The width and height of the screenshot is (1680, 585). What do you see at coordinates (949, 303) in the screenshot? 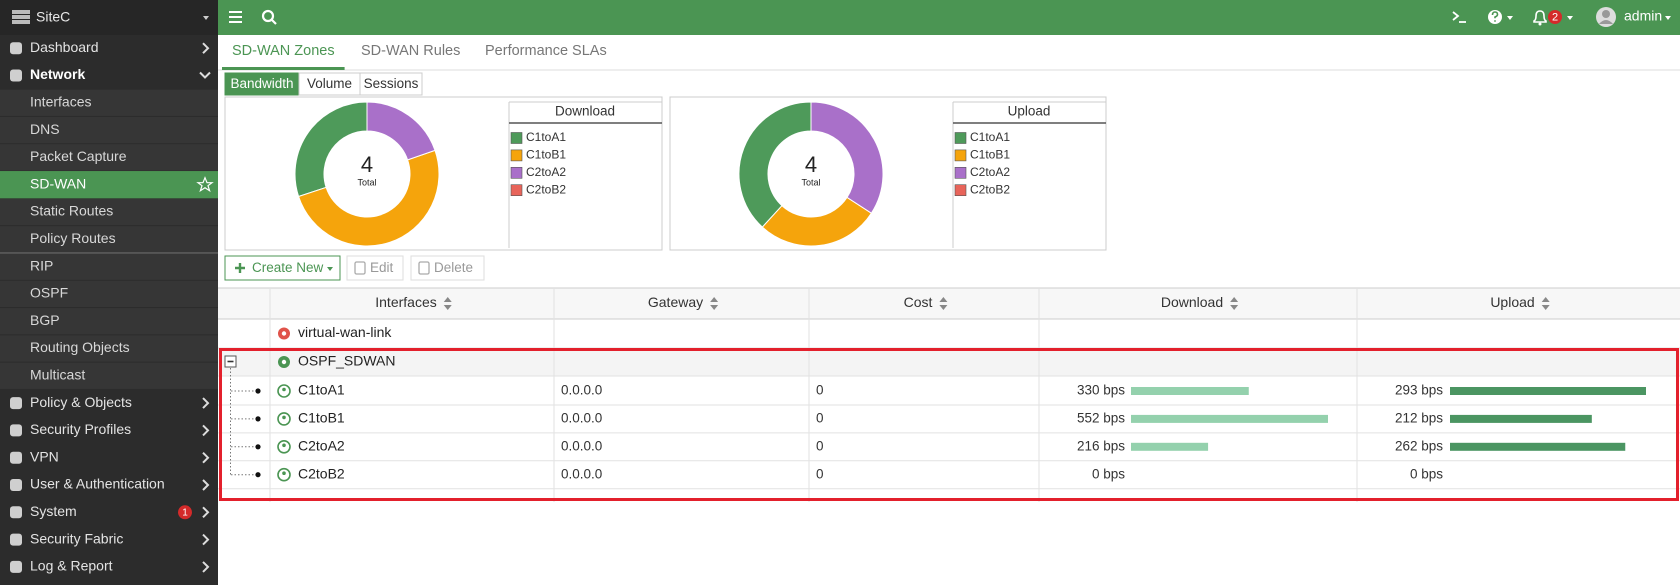
I see `table-header` at bounding box center [949, 303].